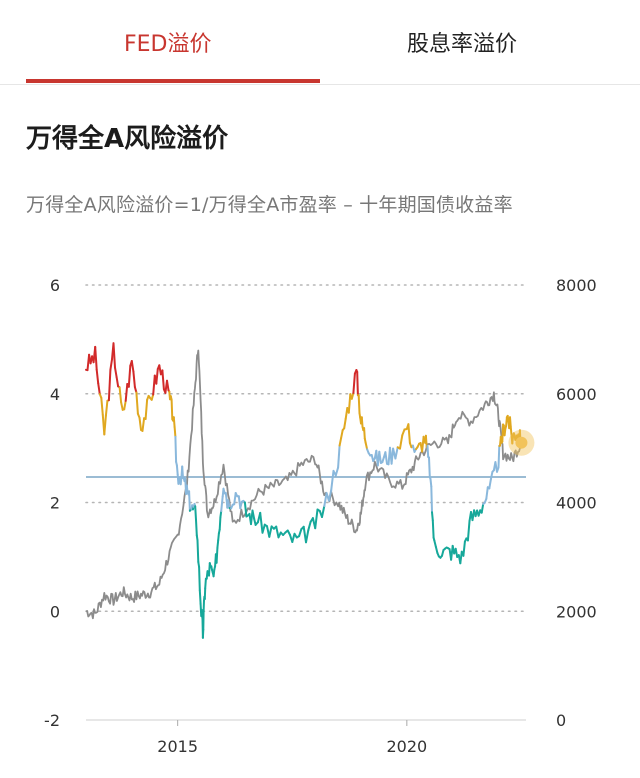  Describe the element at coordinates (561, 720) in the screenshot. I see `right-axis-tick: 0` at that location.